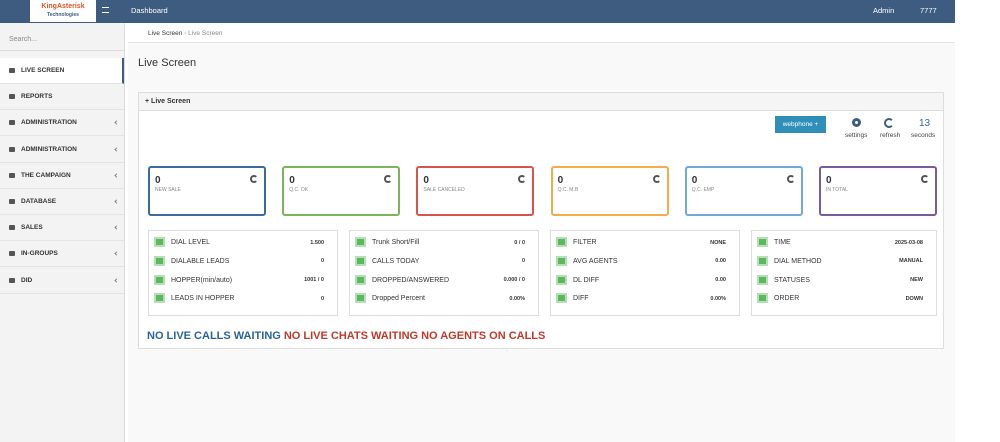 This screenshot has height=442, width=1000. Describe the element at coordinates (884, 10) in the screenshot. I see `user-menu: Admin` at that location.